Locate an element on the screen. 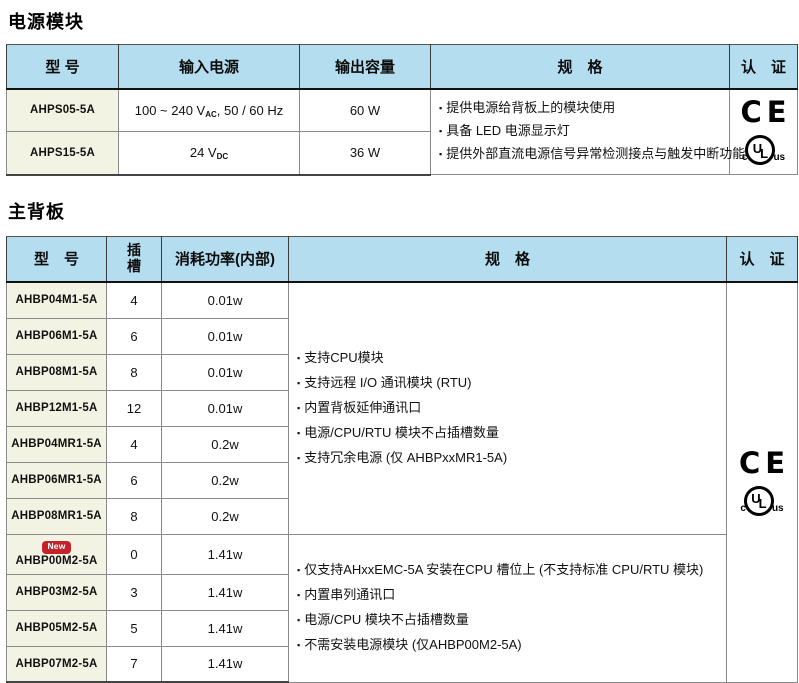 The width and height of the screenshot is (799, 683). model-cell: New AHBP00M2-5A is located at coordinates (57, 554).